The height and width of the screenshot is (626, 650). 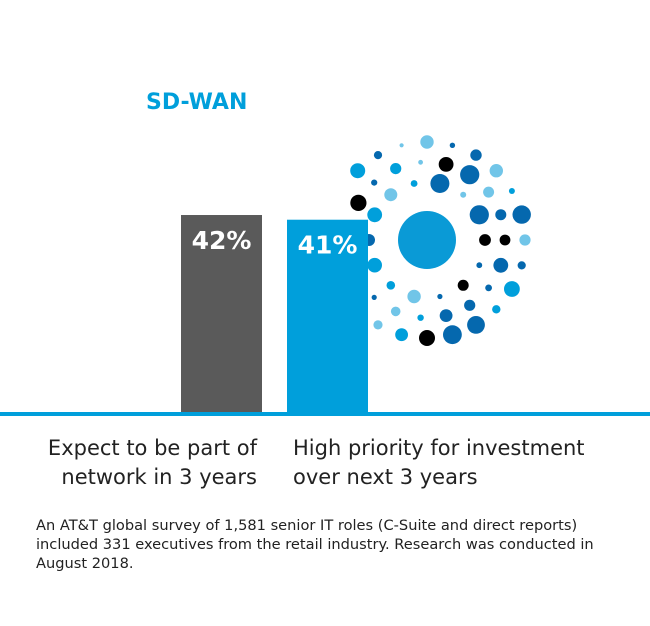 I want to click on chart-title: SD-WAN, so click(x=197, y=102).